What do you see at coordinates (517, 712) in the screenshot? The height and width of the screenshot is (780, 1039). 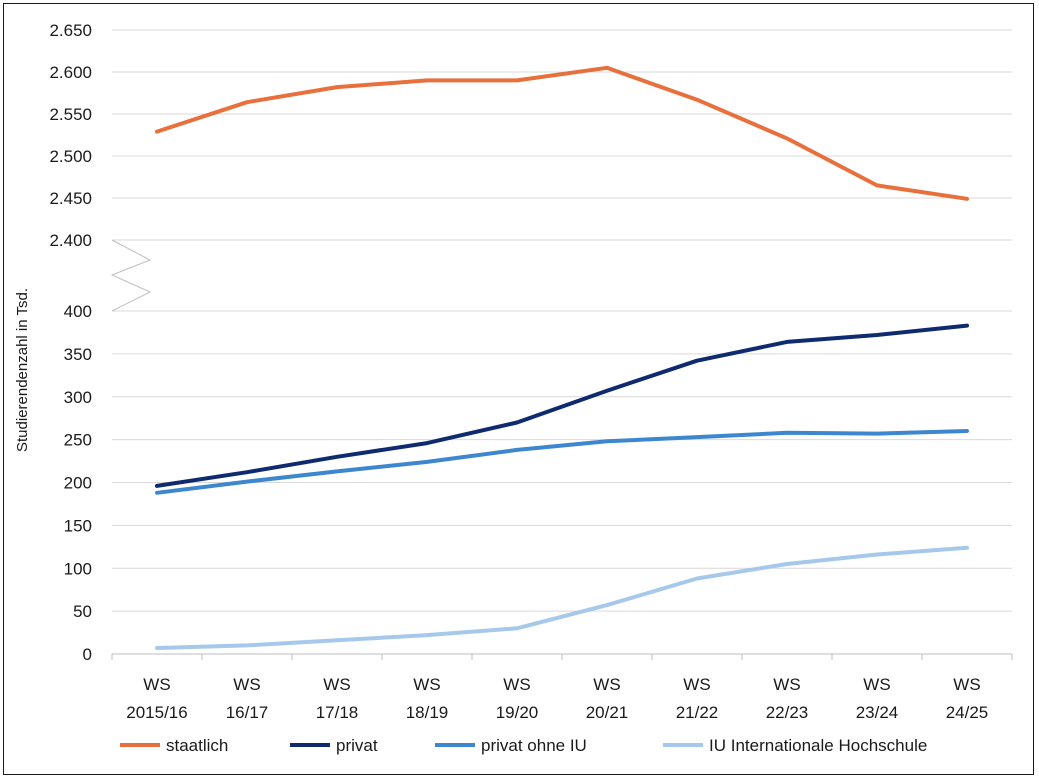 I see `x-tick-label: 19/20` at bounding box center [517, 712].